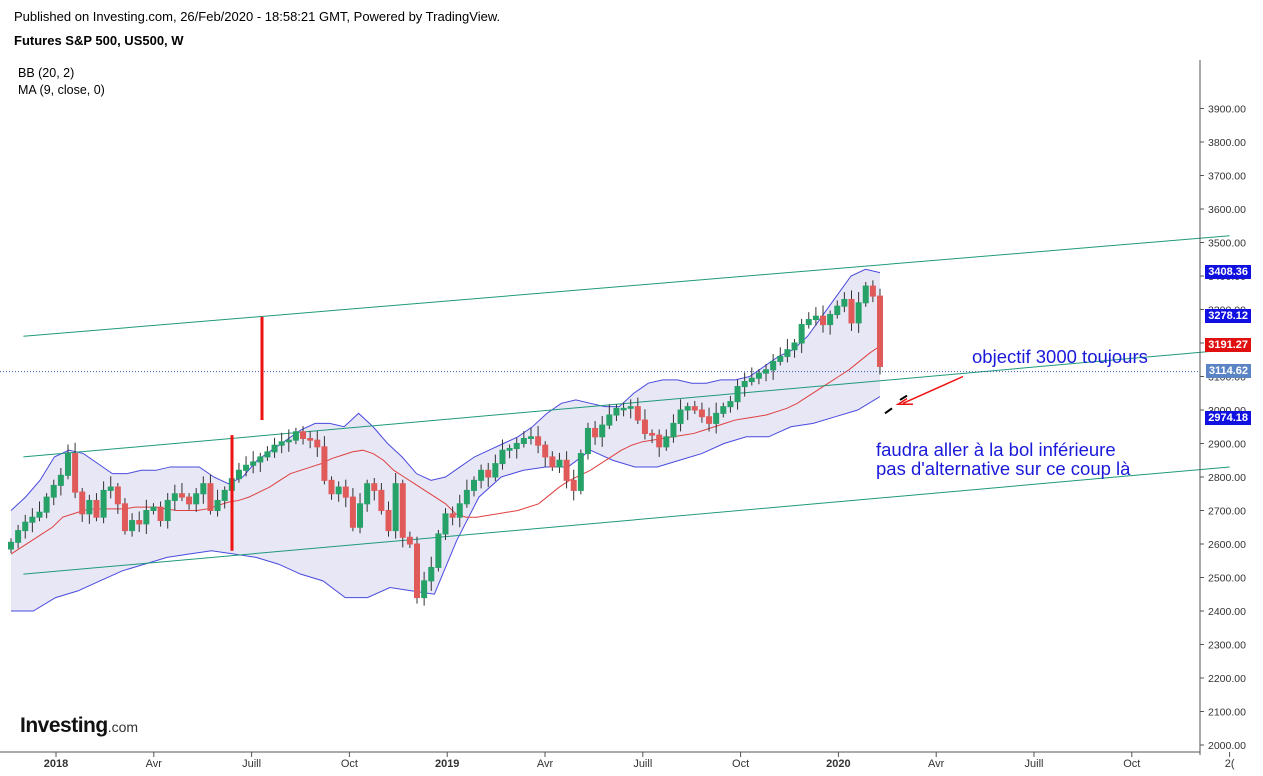  What do you see at coordinates (1228, 417) in the screenshot?
I see `price-tag: 2974.18` at bounding box center [1228, 417].